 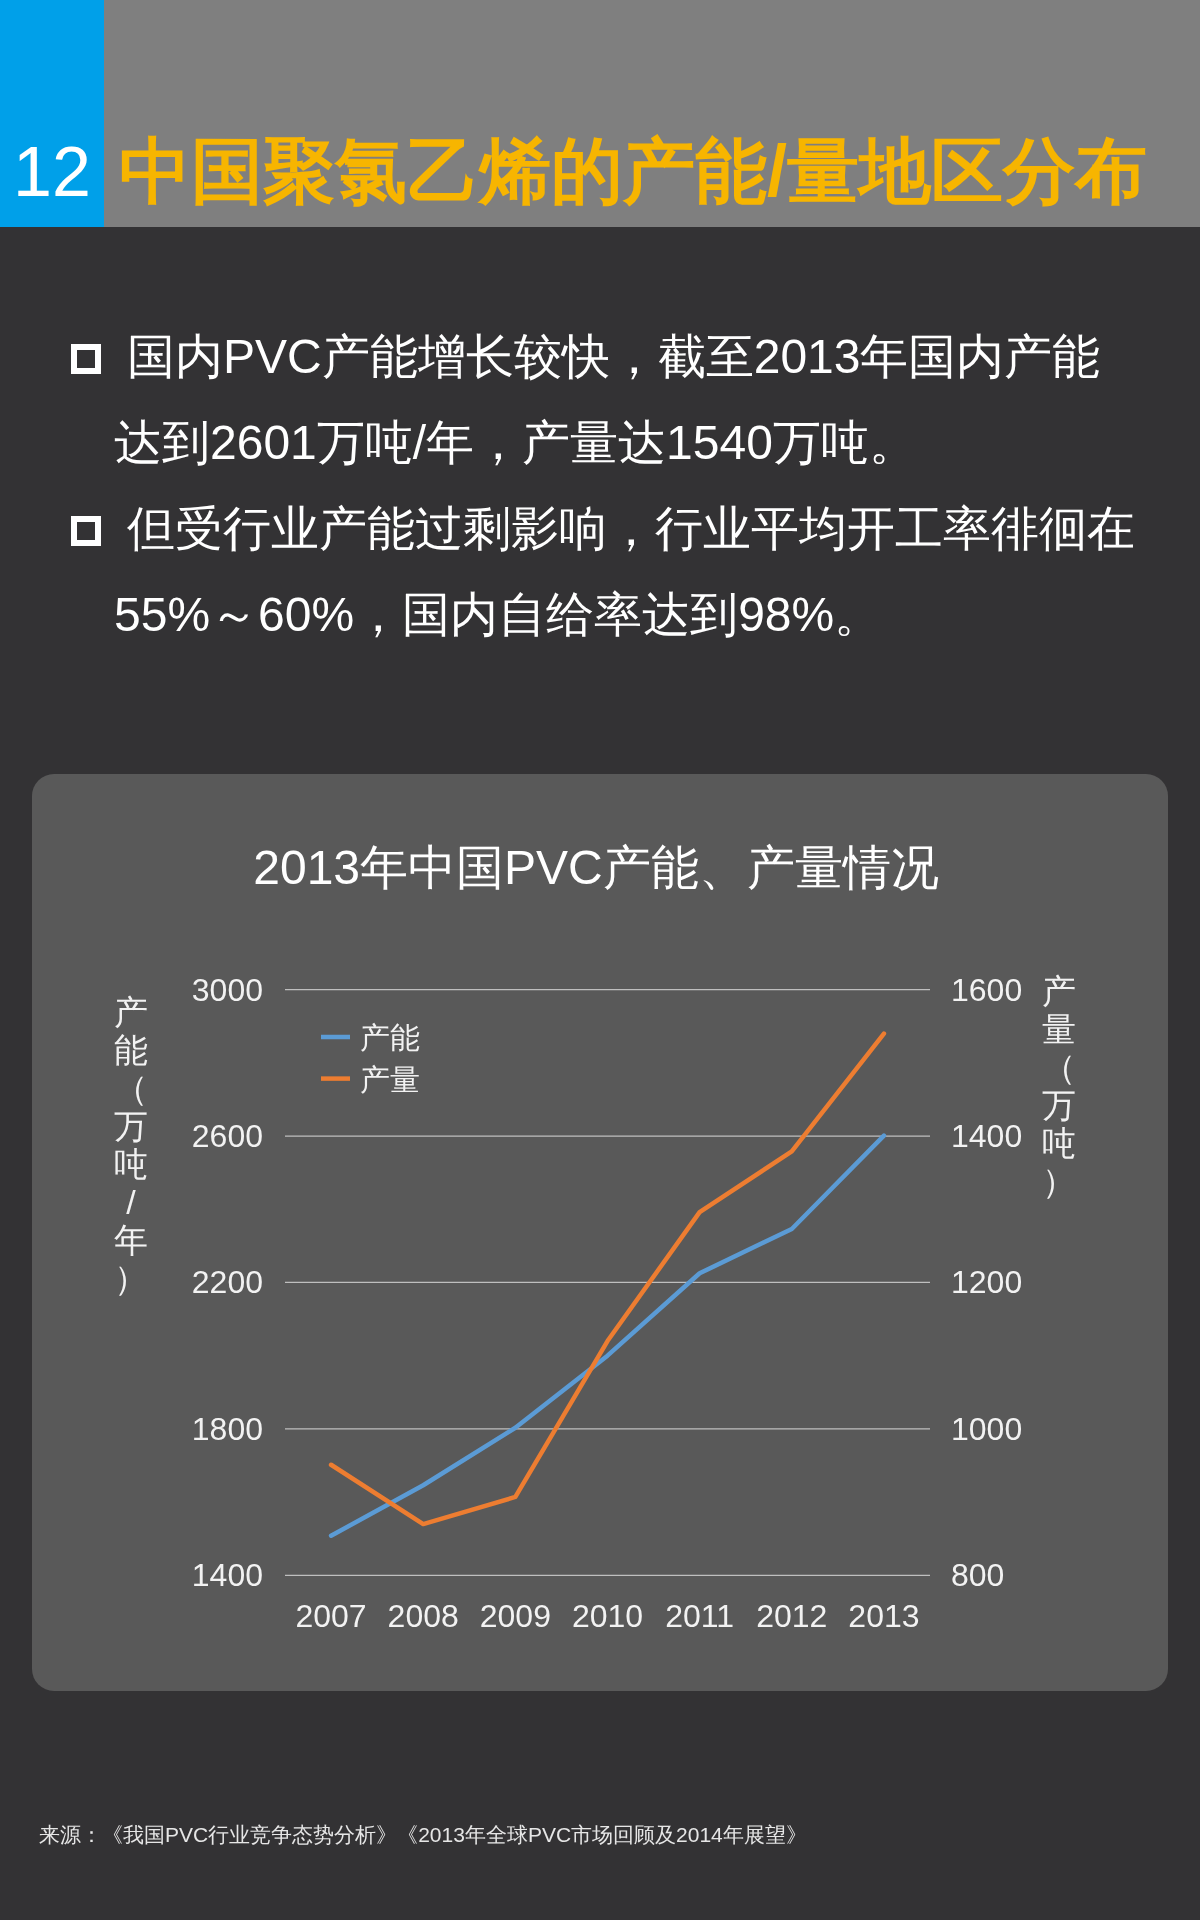 What do you see at coordinates (423, 1834) in the screenshot?
I see `source-note: 来源：《我国PVC行业竞争态势分析》《2013年全球PVC市场回顾及2014年展望》` at bounding box center [423, 1834].